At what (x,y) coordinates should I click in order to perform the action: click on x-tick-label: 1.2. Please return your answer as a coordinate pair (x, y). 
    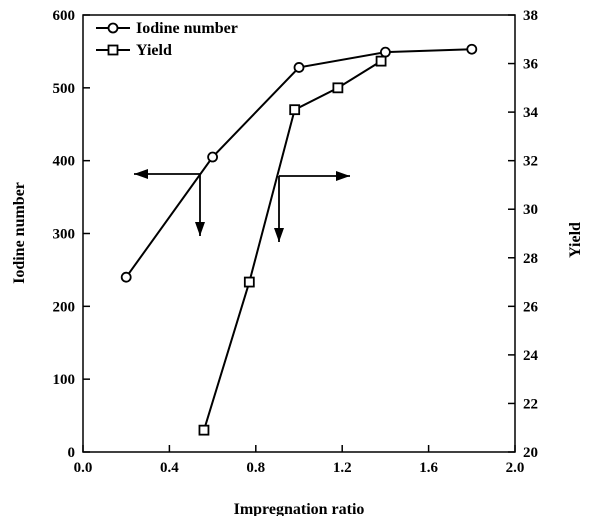
    Looking at the image, I should click on (342, 468).